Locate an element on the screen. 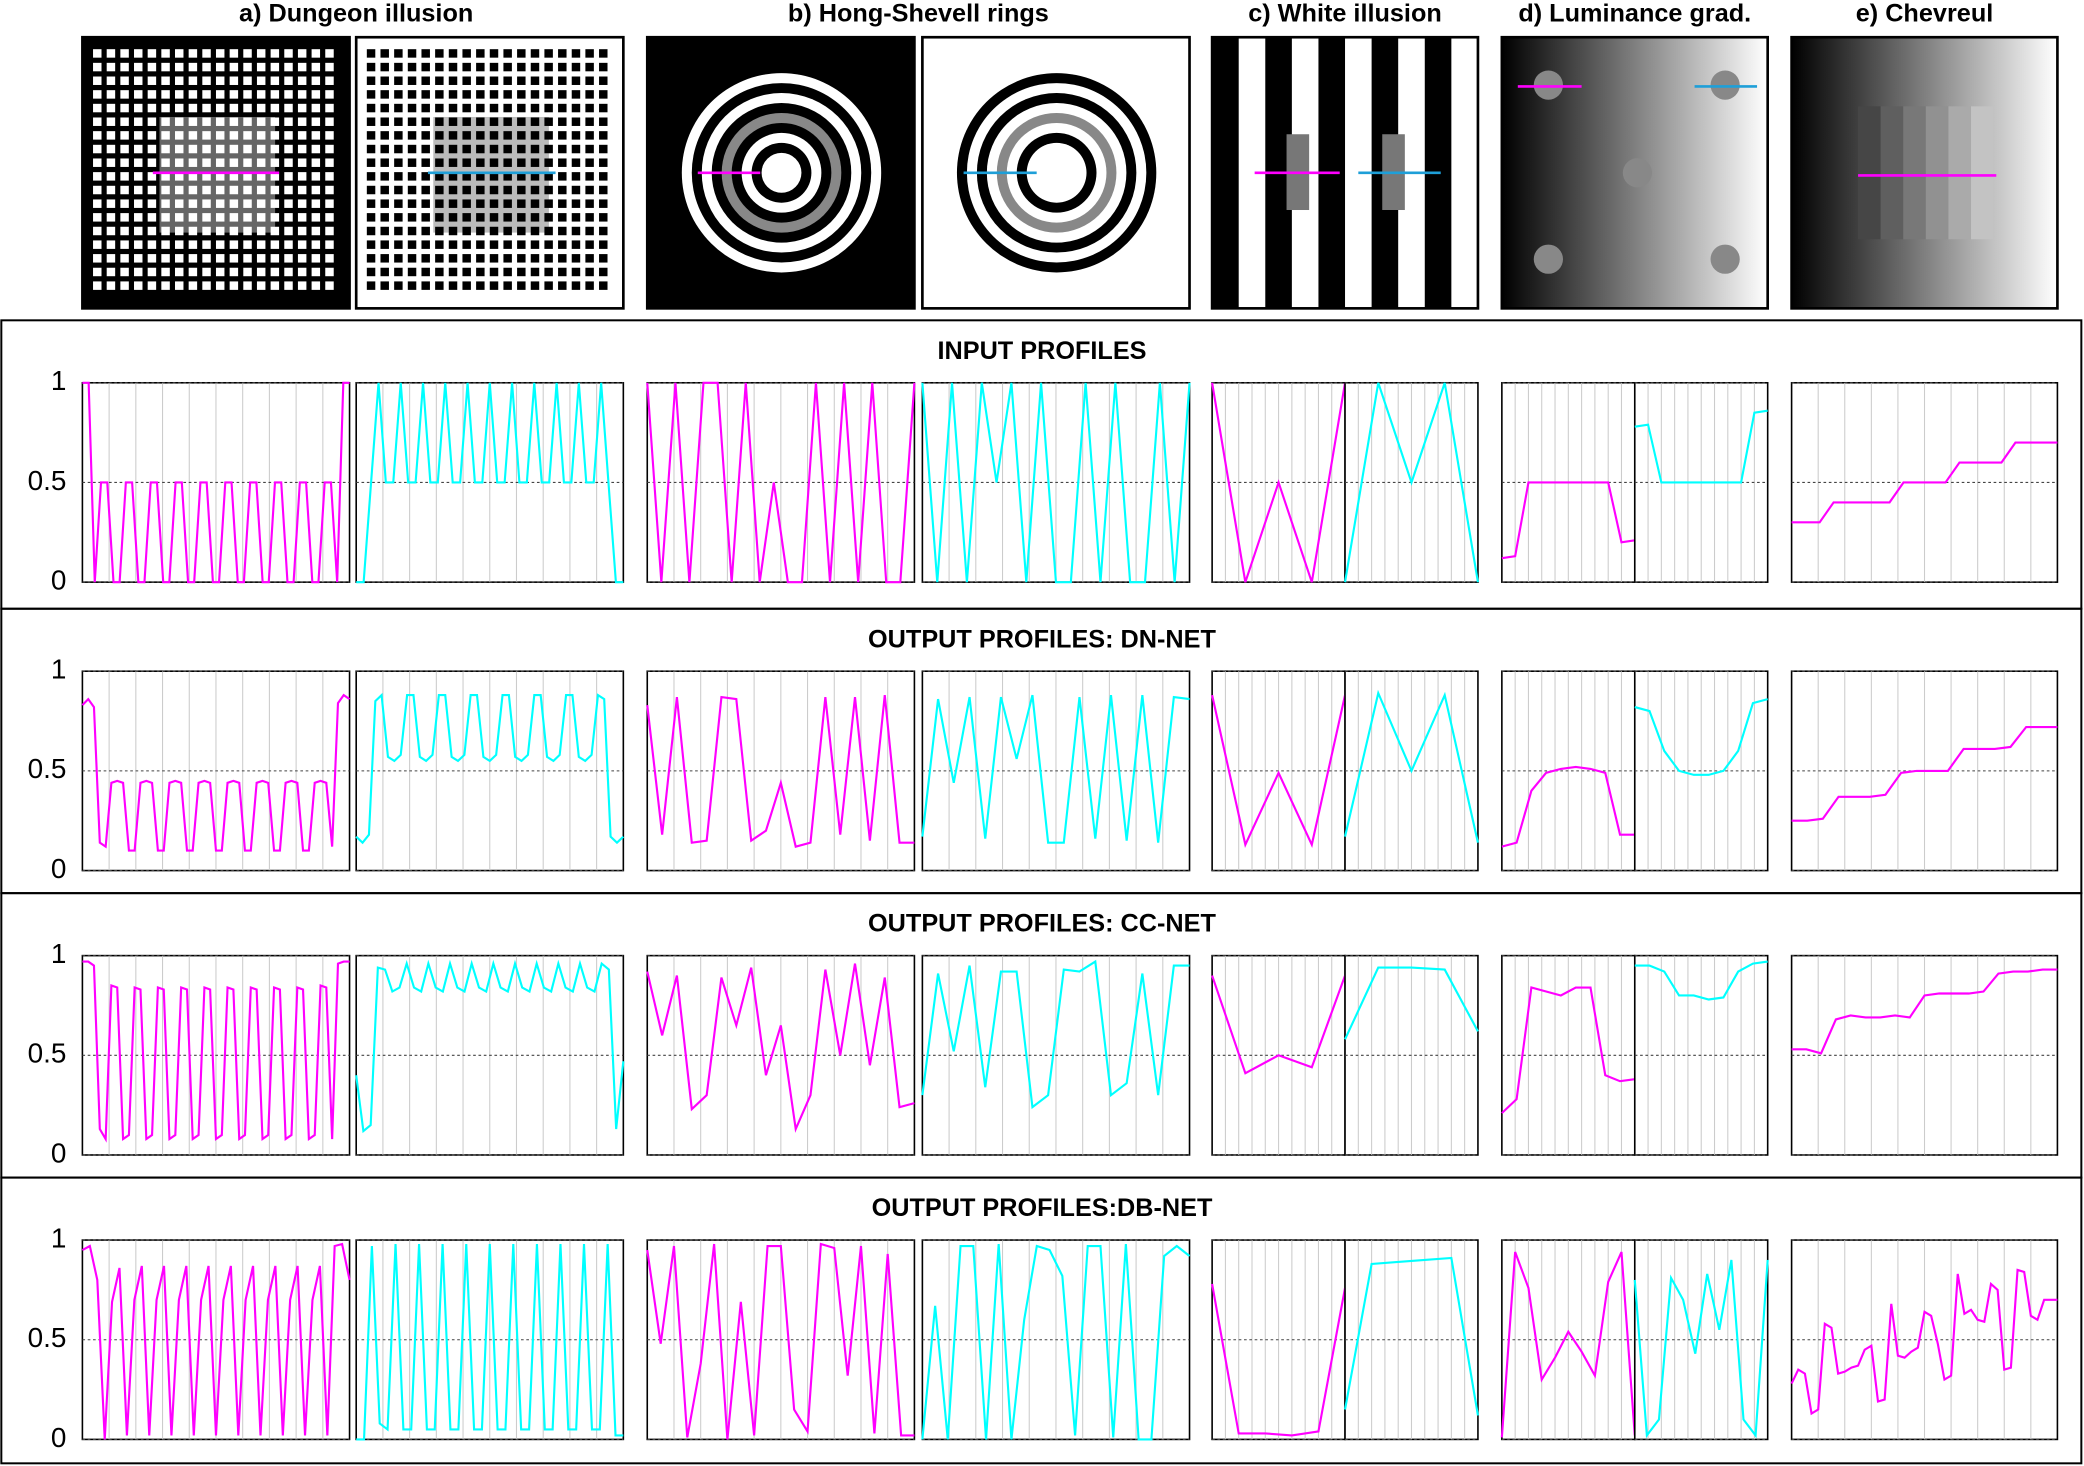 The height and width of the screenshot is (1466, 2084). illusion-title: e) Chevreul is located at coordinates (1925, 13).